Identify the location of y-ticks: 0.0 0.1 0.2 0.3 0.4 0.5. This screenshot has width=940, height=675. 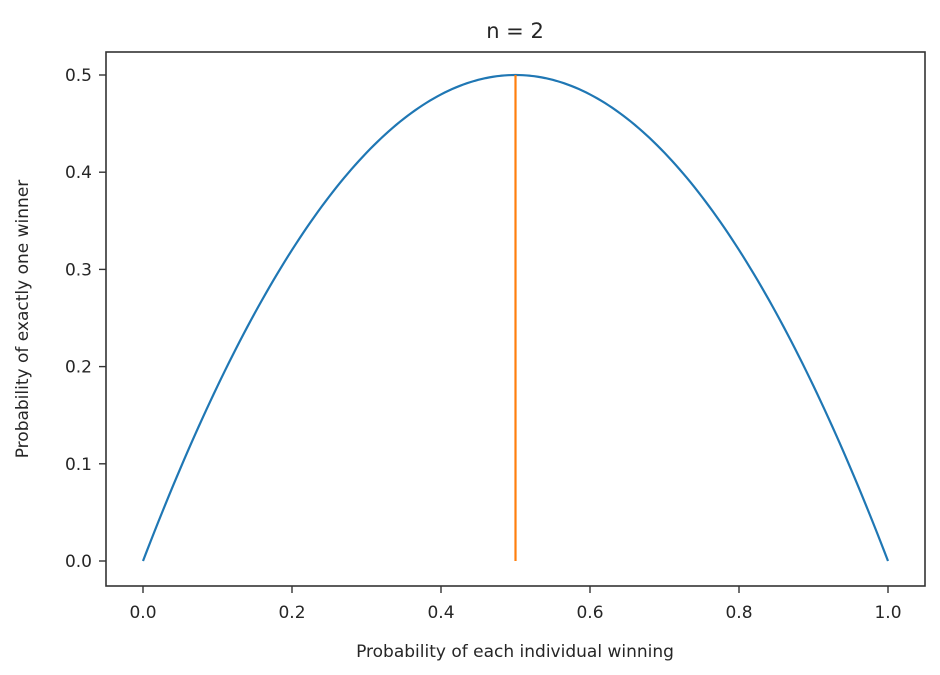
(85, 319).